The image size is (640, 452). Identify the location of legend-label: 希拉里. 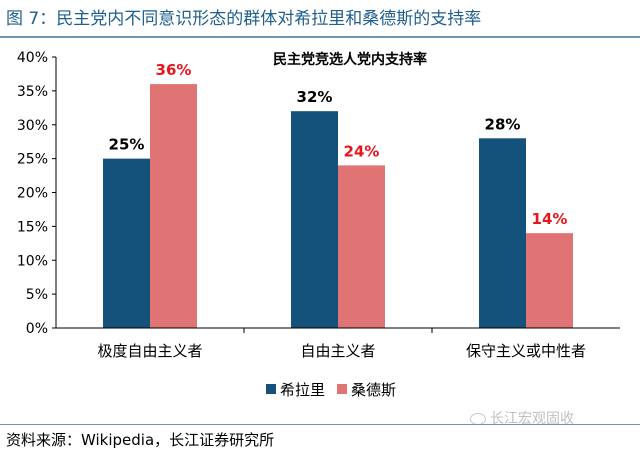
(302, 390).